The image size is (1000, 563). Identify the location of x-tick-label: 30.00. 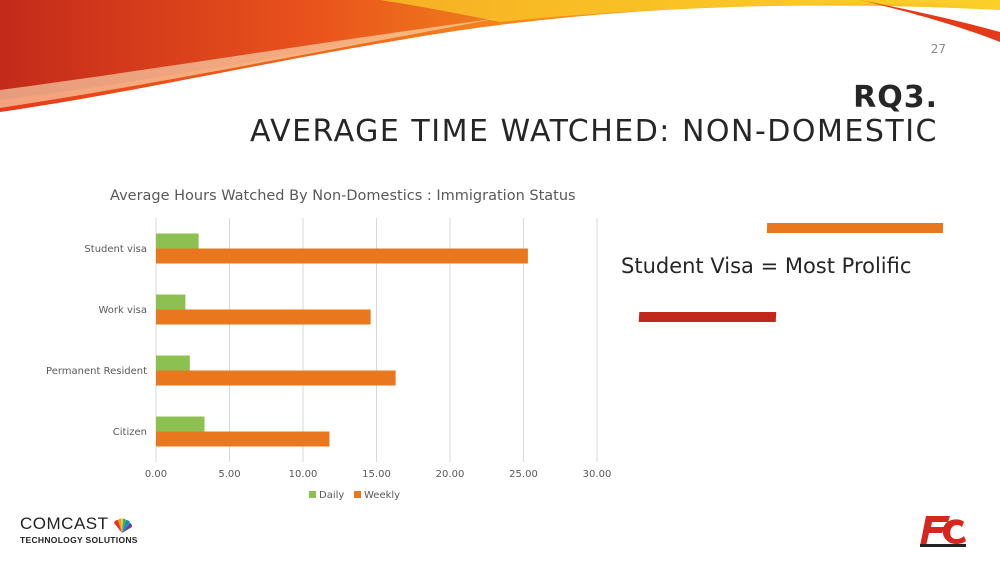
(597, 474).